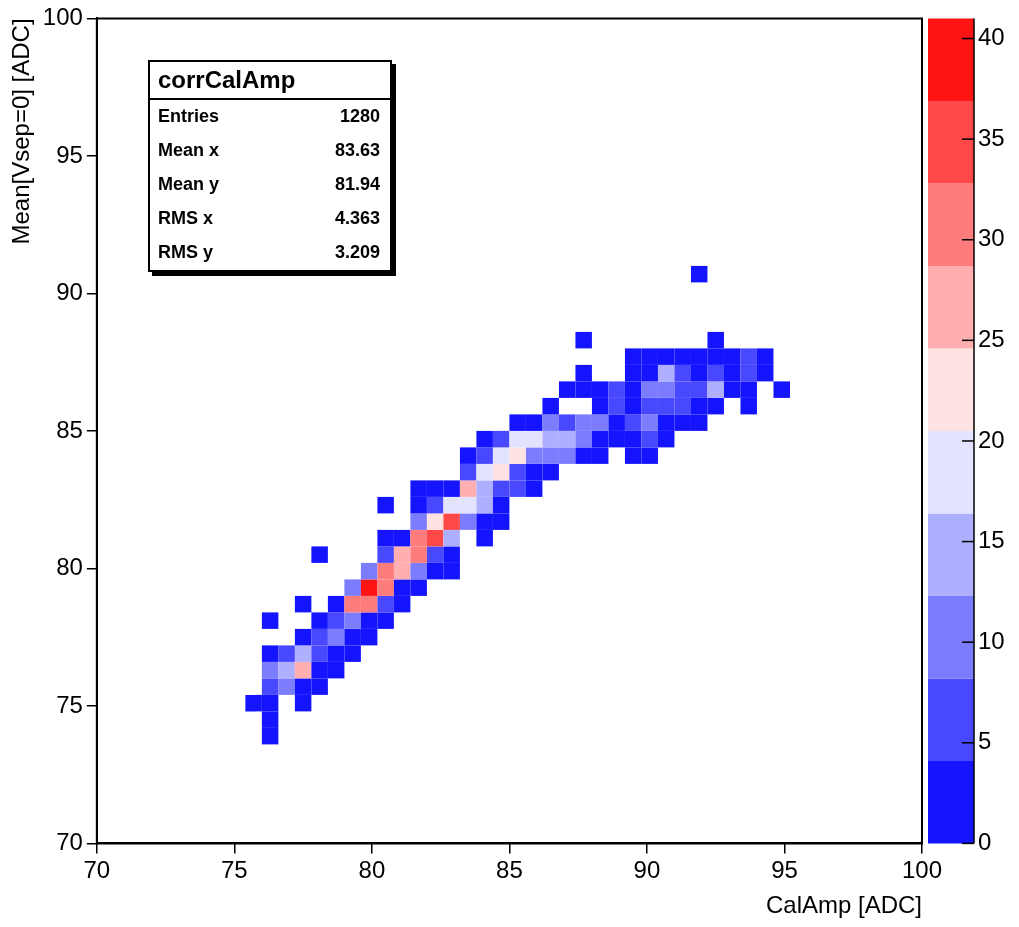 The height and width of the screenshot is (927, 1019). What do you see at coordinates (62, 17) in the screenshot?
I see `y-tick-label: 100` at bounding box center [62, 17].